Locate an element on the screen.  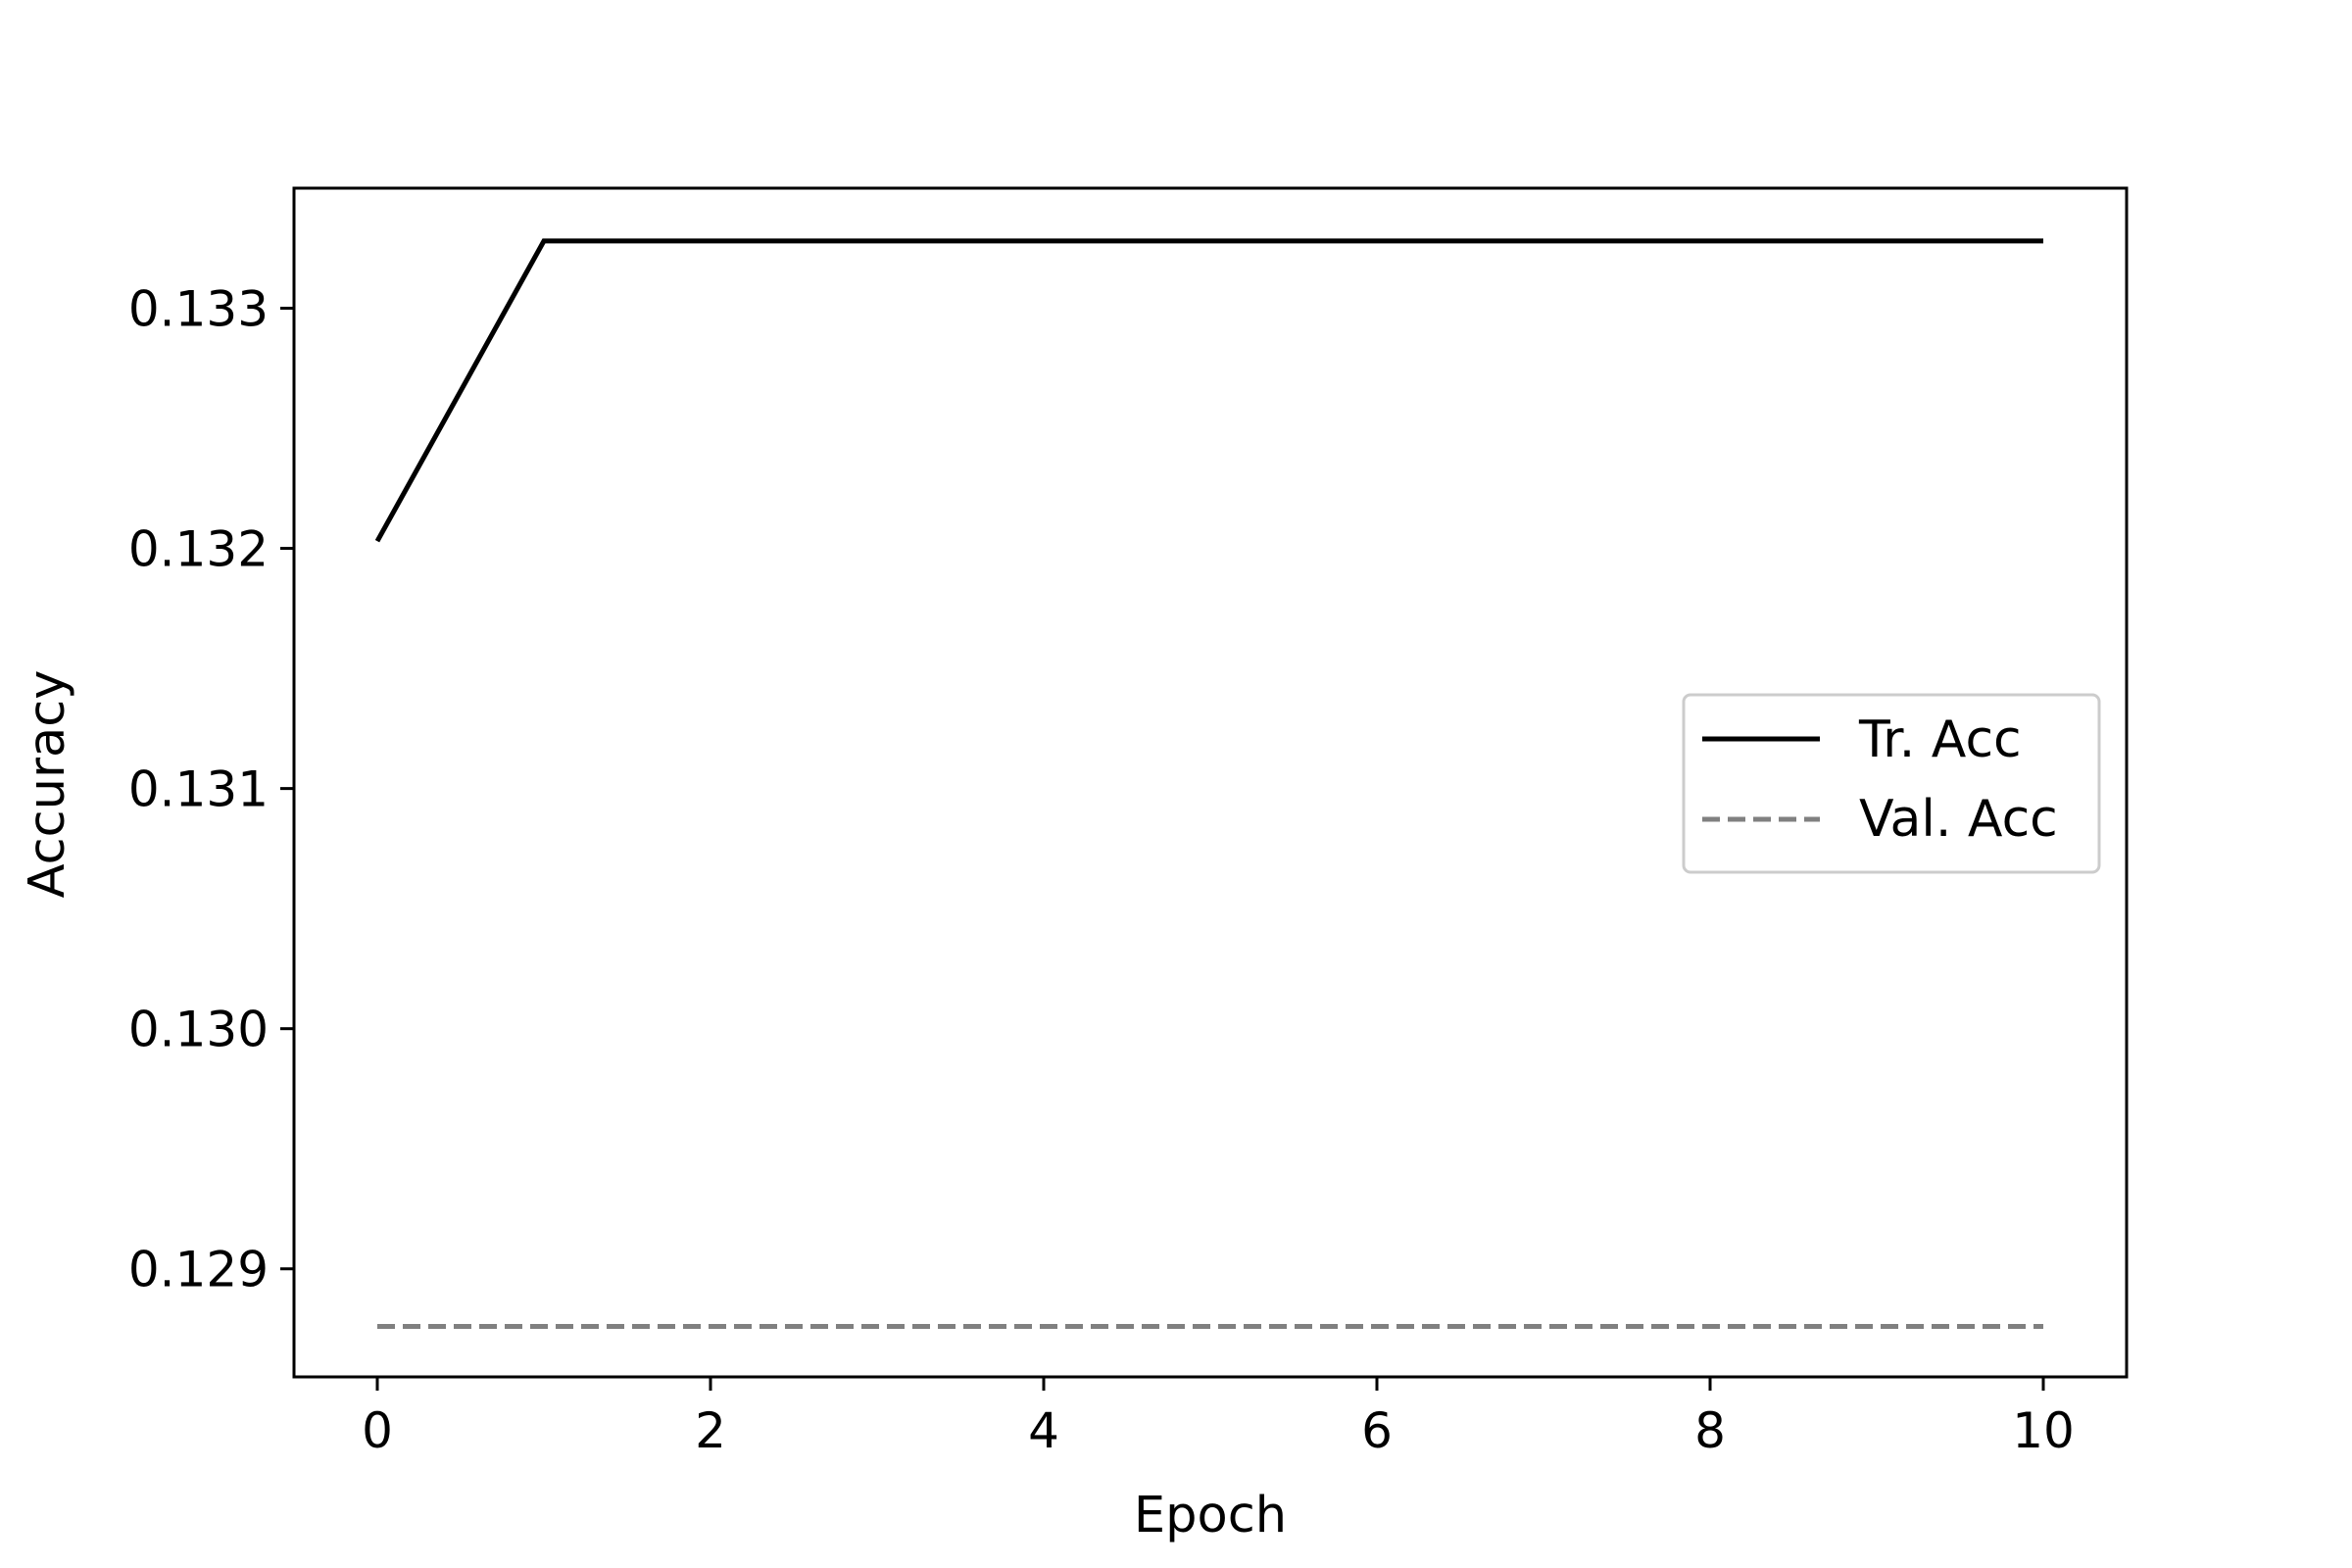
x-tick-label: 0 is located at coordinates (377, 1430).